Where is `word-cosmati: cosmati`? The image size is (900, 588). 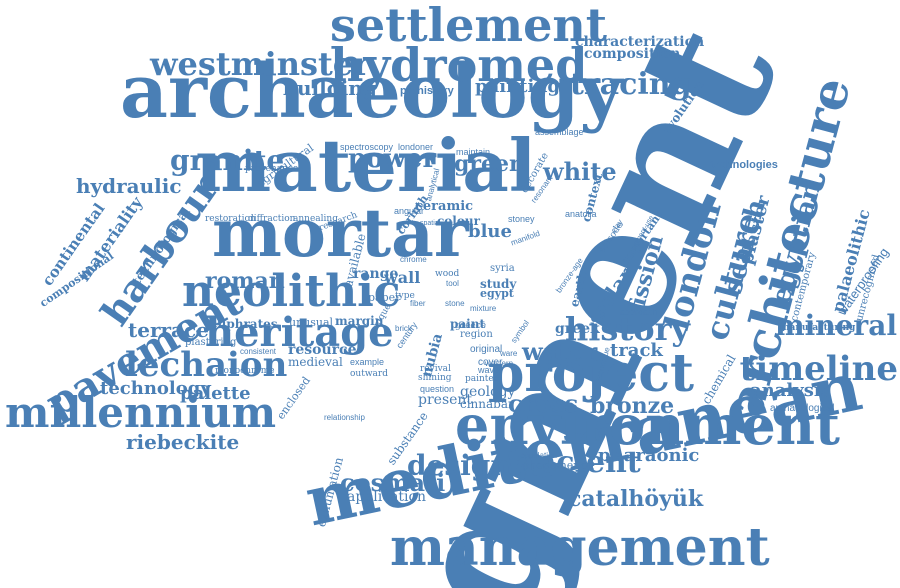
word-cosmati: cosmati is located at coordinates (393, 482).